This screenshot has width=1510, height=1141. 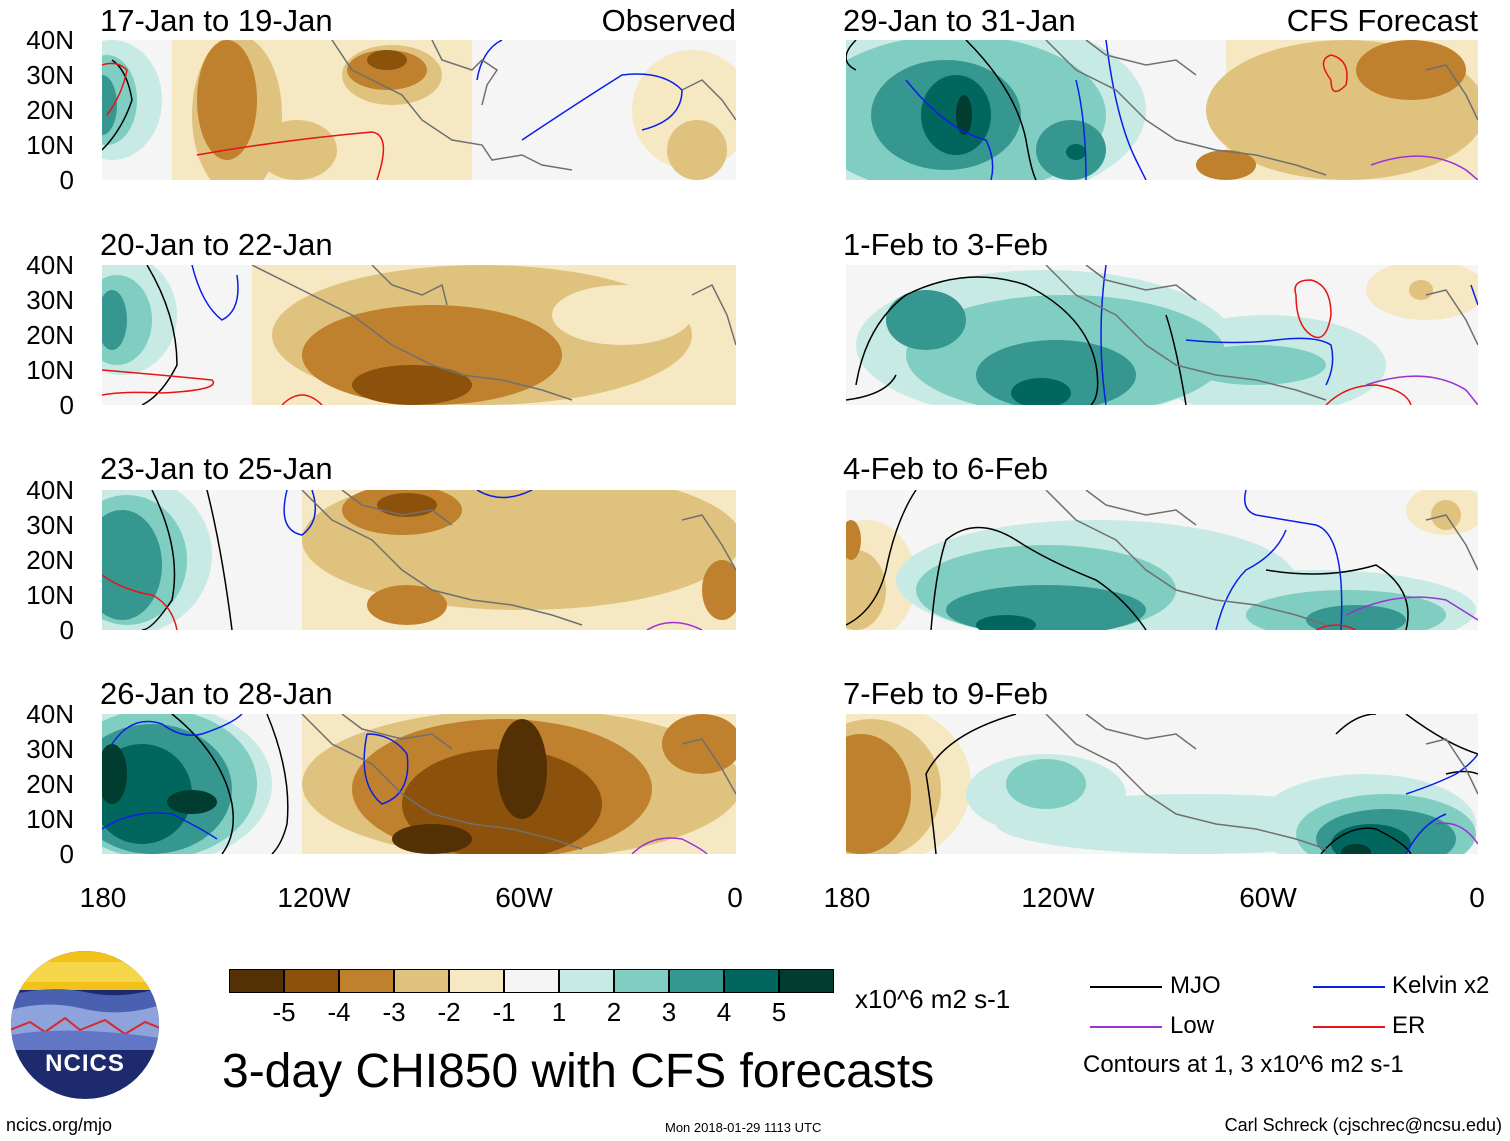 What do you see at coordinates (668, 20) in the screenshot?
I see `panel-source-label: Observed` at bounding box center [668, 20].